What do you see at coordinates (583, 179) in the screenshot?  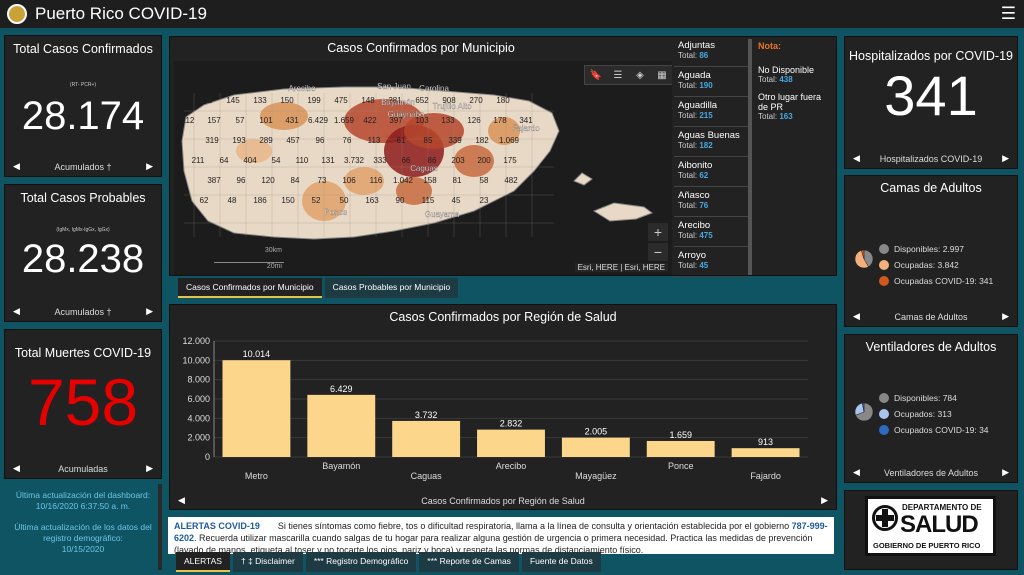 I see `culebra-shape` at bounding box center [583, 179].